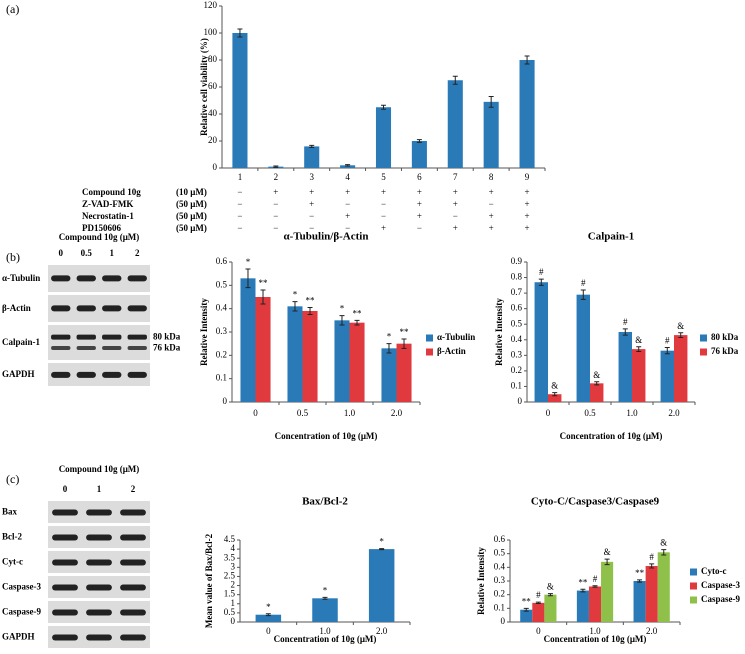 This screenshot has height=654, width=745. I want to click on row-label: PD150606, so click(101, 228).